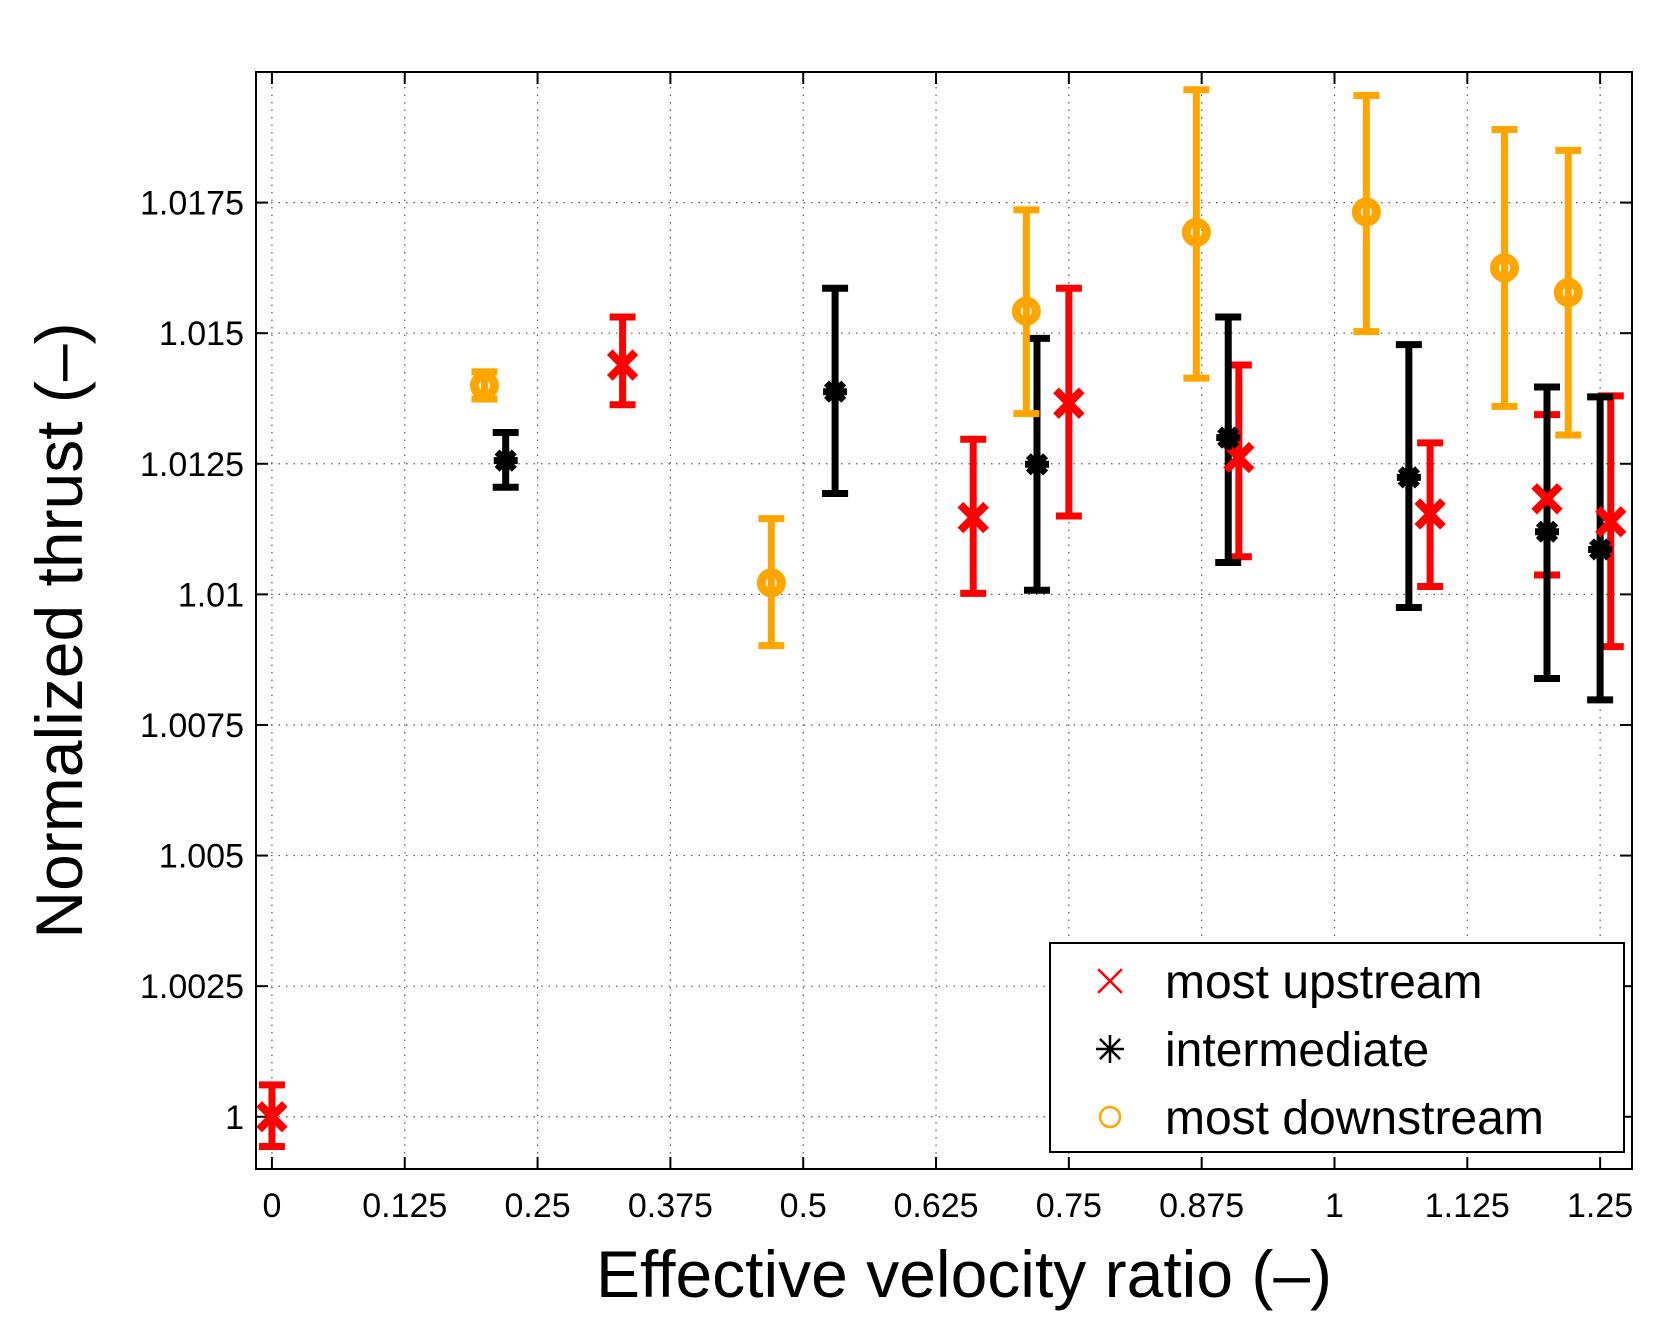 The width and height of the screenshot is (1668, 1317). What do you see at coordinates (1600, 1206) in the screenshot?
I see `x-tick-label: 1.25` at bounding box center [1600, 1206].